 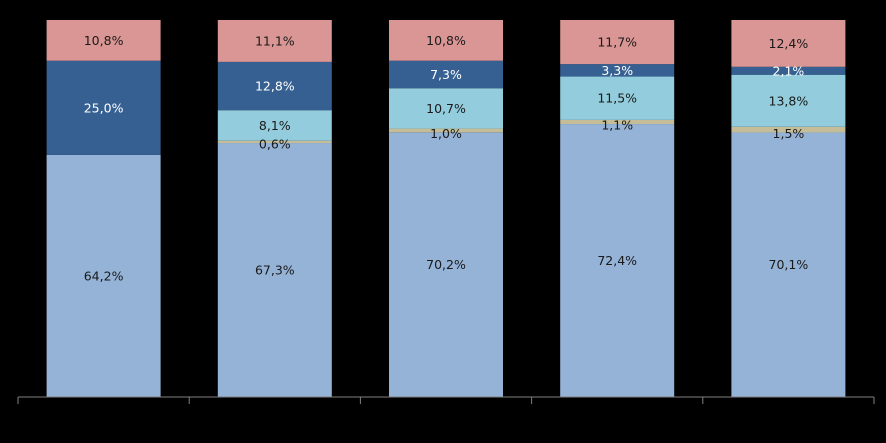 I want to click on bar-segment-s2-c3, so click(x=617, y=98).